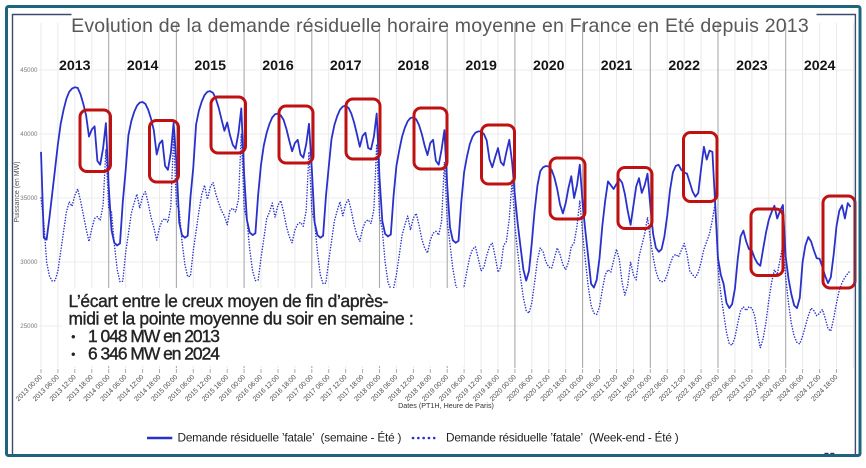 The image size is (866, 468). What do you see at coordinates (153, 336) in the screenshot?
I see `svg-text: 1 048 MW en 2013` at bounding box center [153, 336].